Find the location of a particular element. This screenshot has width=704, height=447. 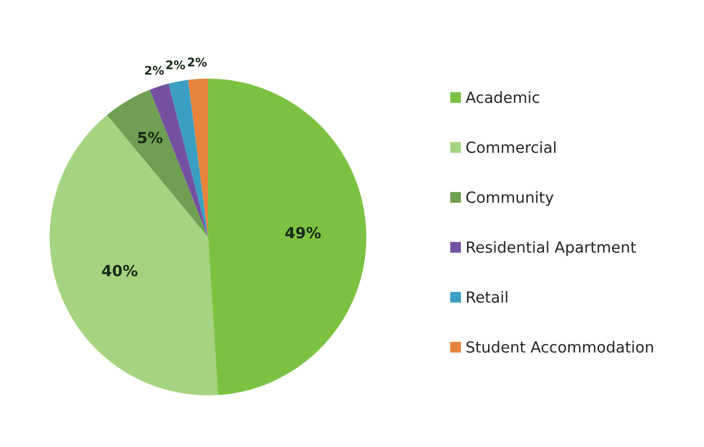

legend-label: Commercial is located at coordinates (511, 147).